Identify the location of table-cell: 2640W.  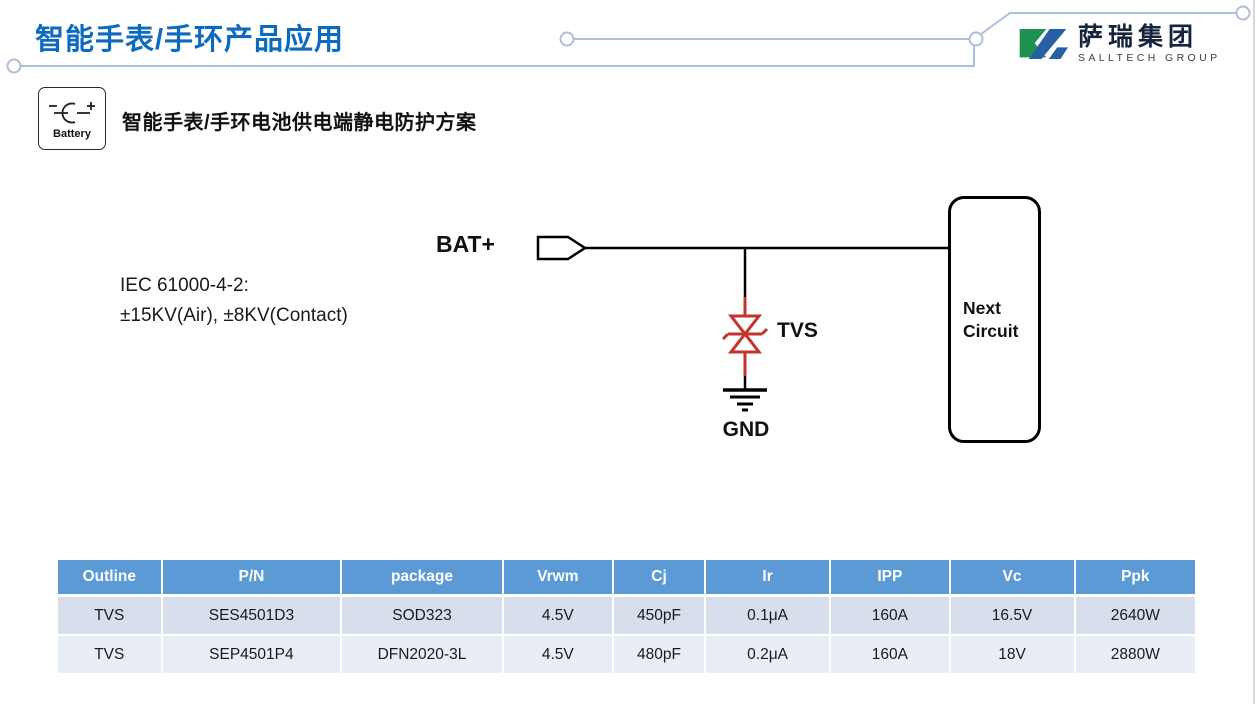
(1135, 616).